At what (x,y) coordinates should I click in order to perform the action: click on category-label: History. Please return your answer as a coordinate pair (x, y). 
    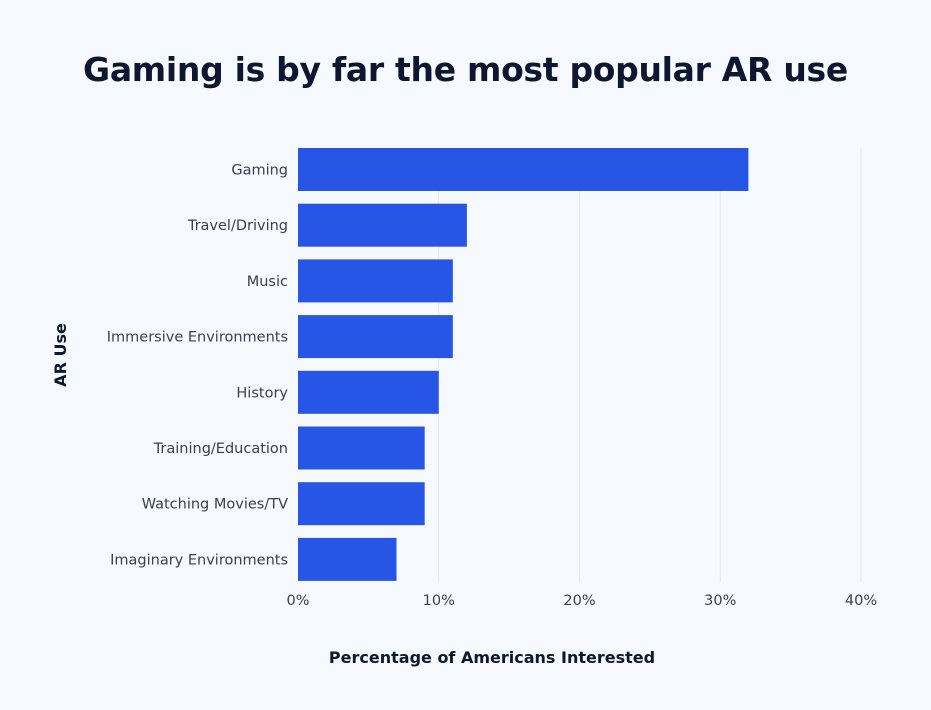
    Looking at the image, I should click on (262, 393).